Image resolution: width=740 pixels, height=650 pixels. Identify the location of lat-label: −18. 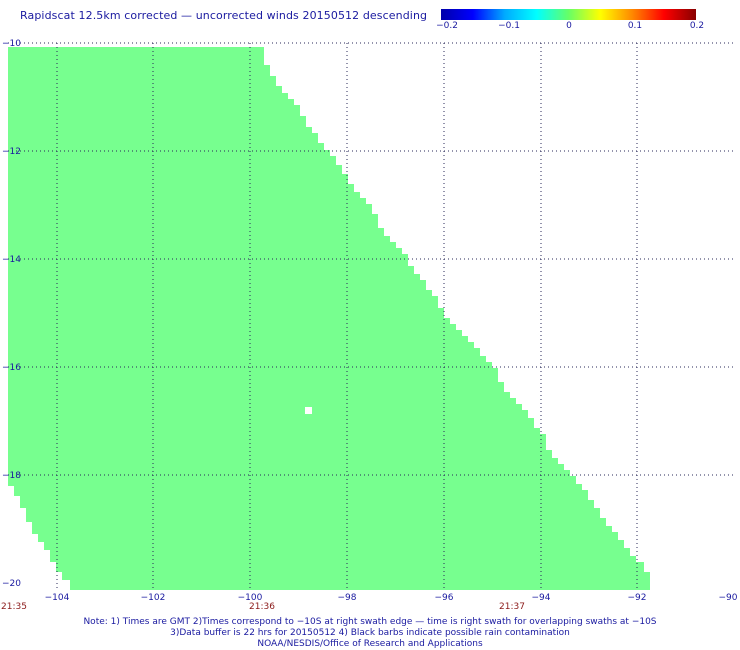
(11, 476).